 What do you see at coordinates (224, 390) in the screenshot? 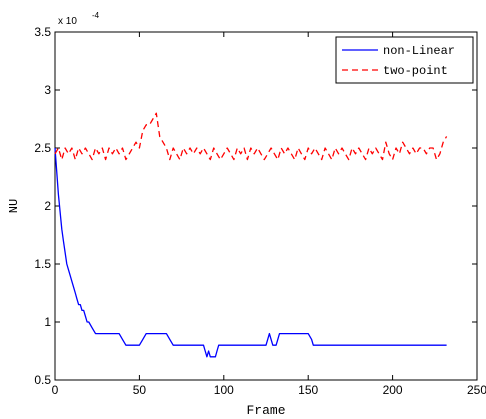
I see `x-tick-label: 100` at bounding box center [224, 390].